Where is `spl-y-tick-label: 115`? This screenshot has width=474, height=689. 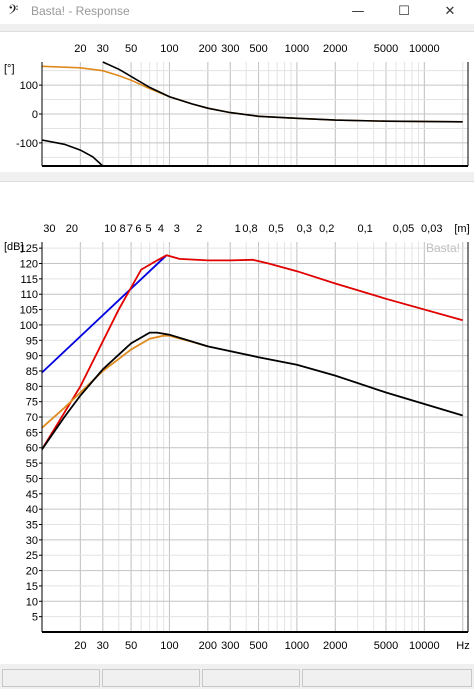 spl-y-tick-label: 115 is located at coordinates (29, 280).